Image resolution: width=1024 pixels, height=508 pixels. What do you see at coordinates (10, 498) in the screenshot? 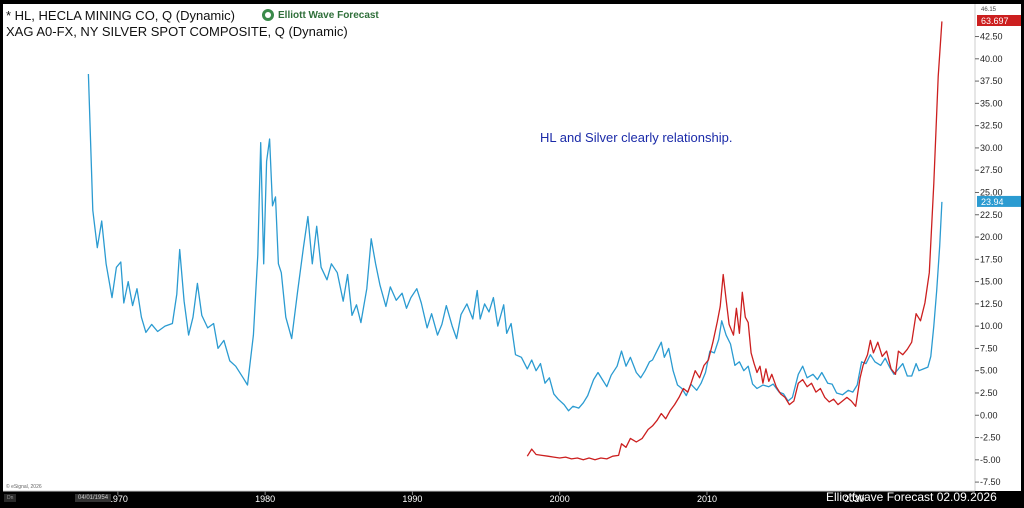
I see `direction-box: Dn` at bounding box center [10, 498].